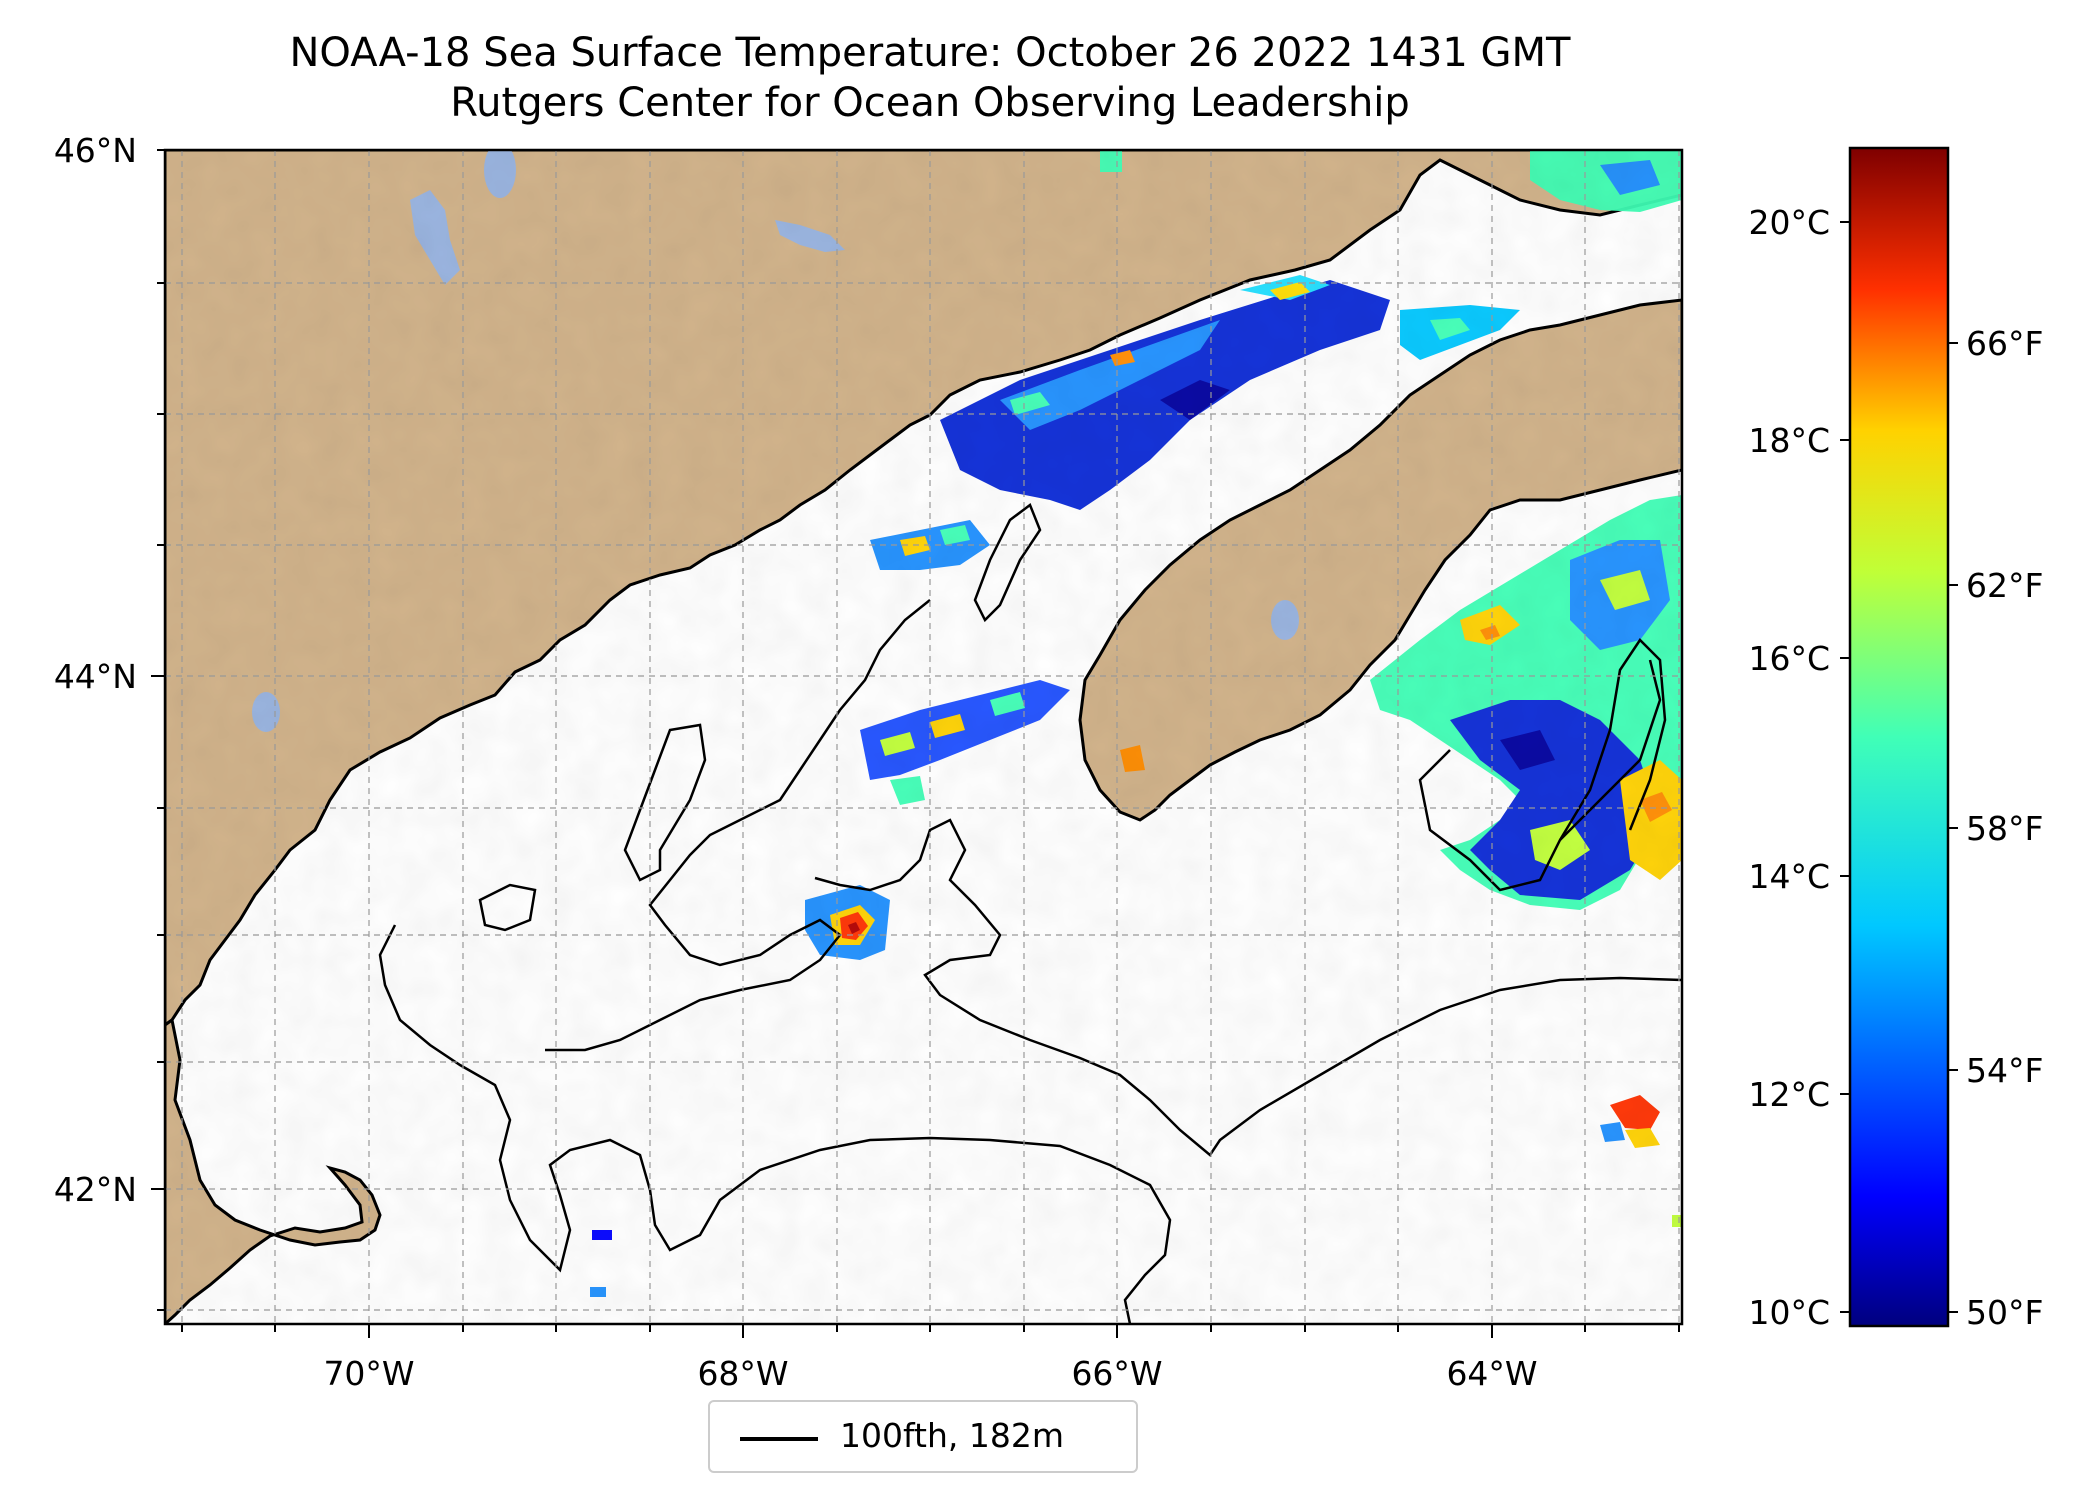 This screenshot has width=2096, height=1503. What do you see at coordinates (368, 1373) in the screenshot?
I see `lon-tick-label-70w: 70°W` at bounding box center [368, 1373].